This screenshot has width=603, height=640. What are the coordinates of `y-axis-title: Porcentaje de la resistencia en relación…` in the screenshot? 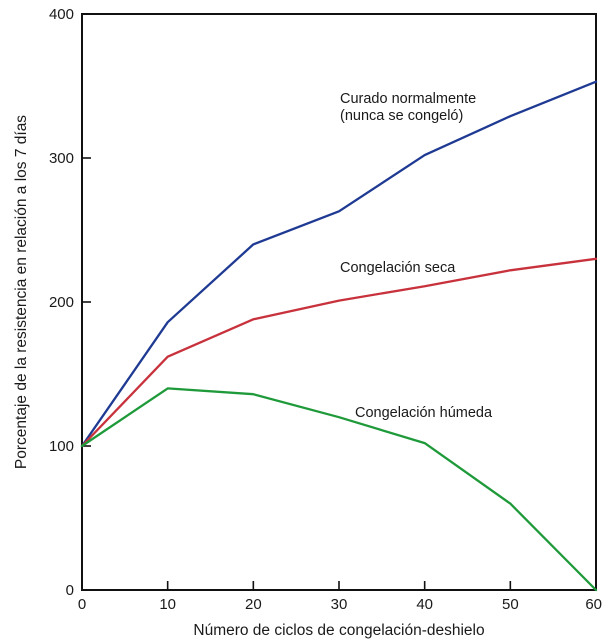 It's located at (21, 292).